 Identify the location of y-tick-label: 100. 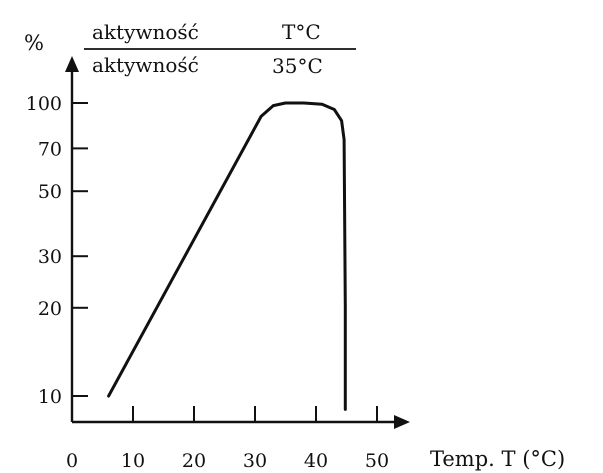
(44, 104).